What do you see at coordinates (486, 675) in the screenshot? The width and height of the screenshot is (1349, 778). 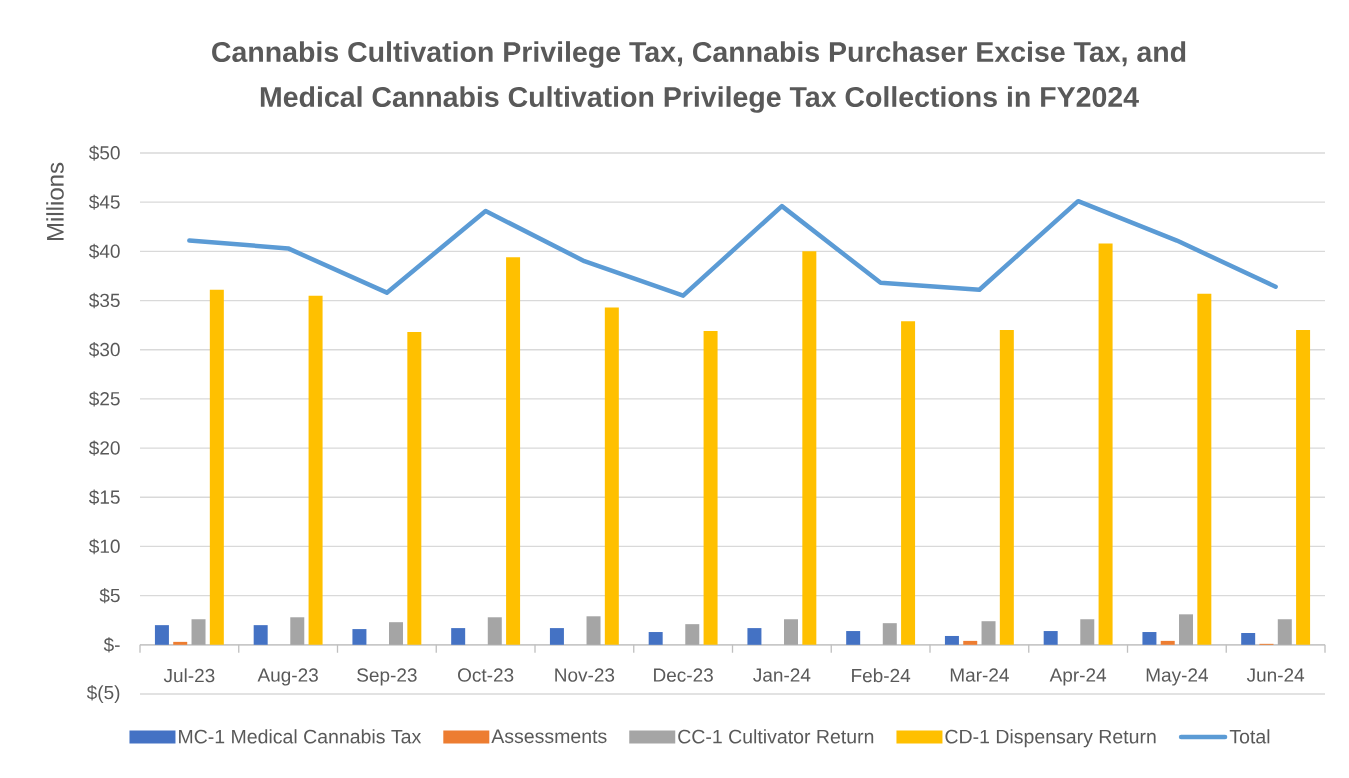 I see `x-tick-label: Oct-23` at bounding box center [486, 675].